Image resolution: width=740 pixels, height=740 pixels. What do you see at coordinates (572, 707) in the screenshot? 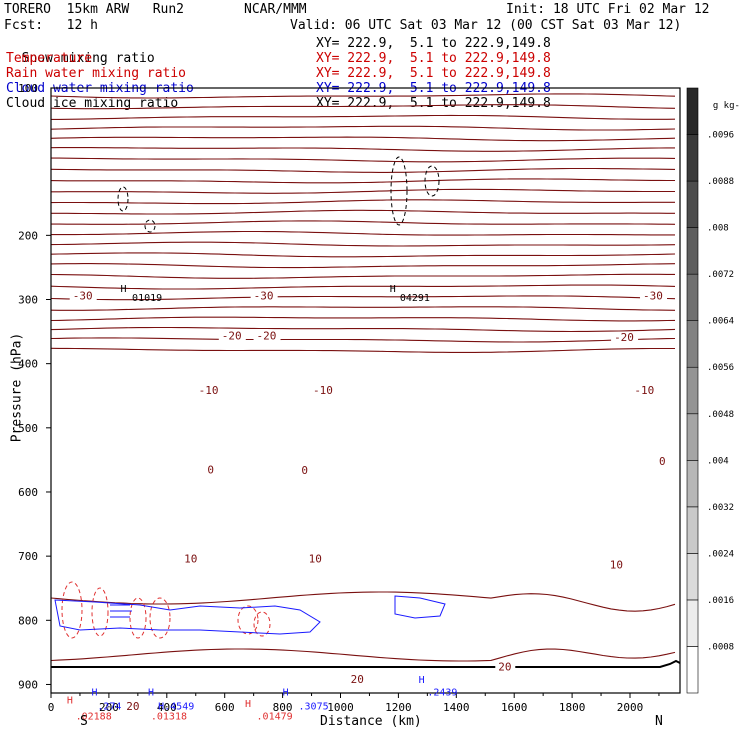
I see `x-tick-label: 1800` at bounding box center [572, 707].